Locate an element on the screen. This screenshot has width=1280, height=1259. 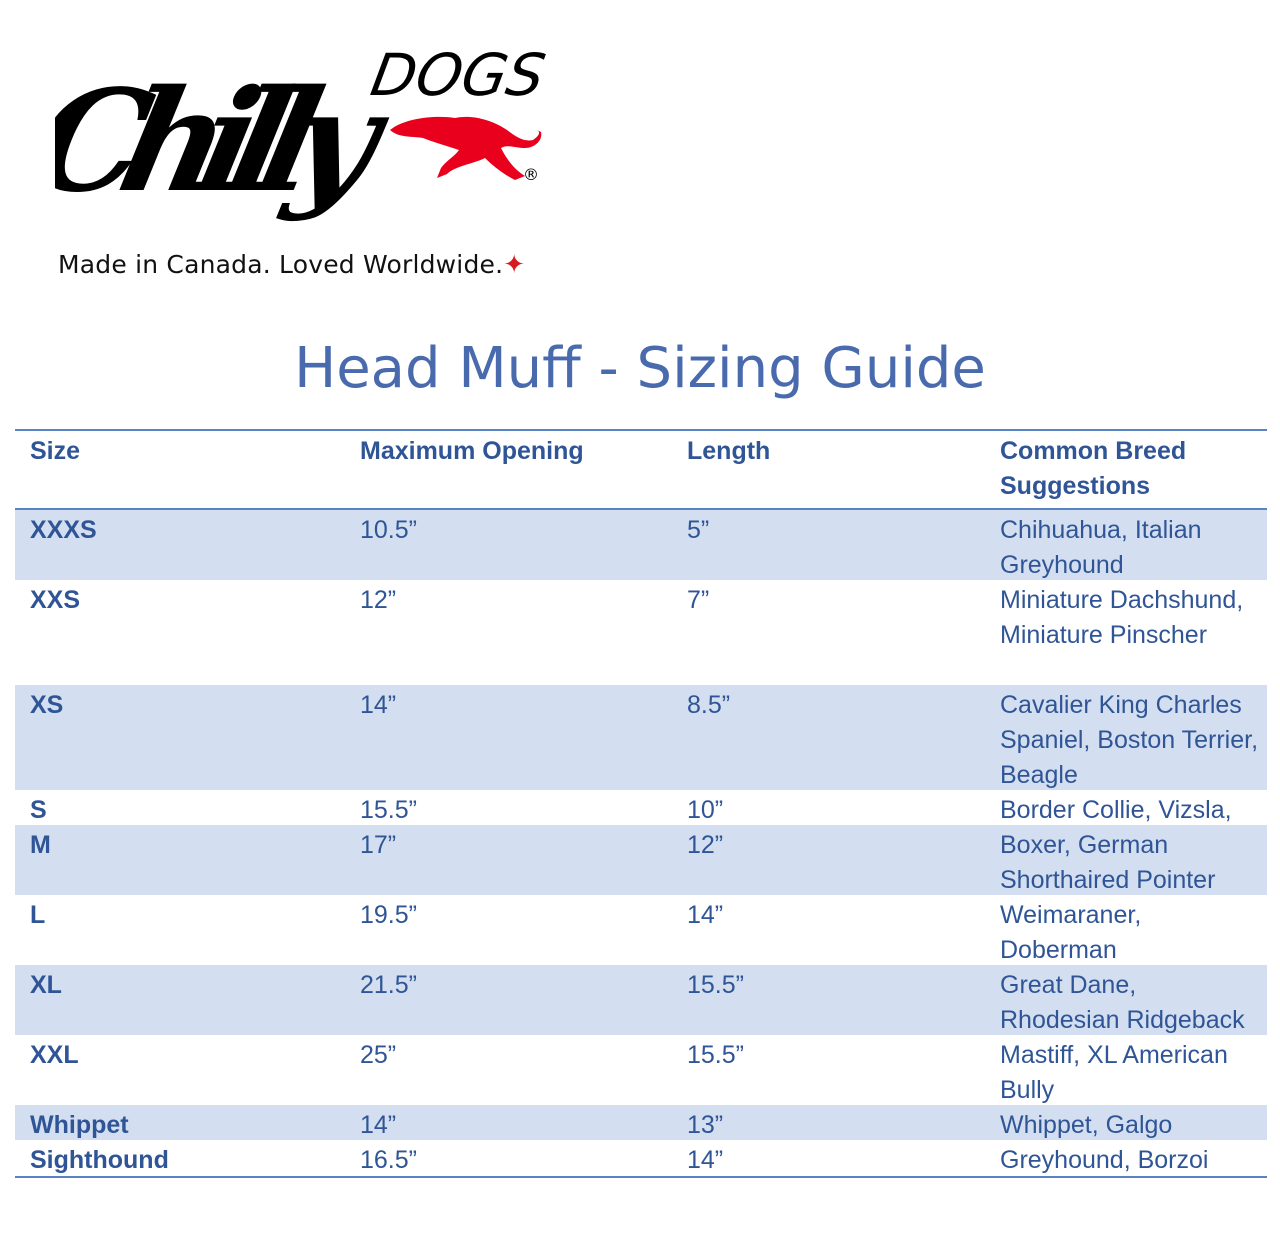
cell-size: XL is located at coordinates (46, 985).